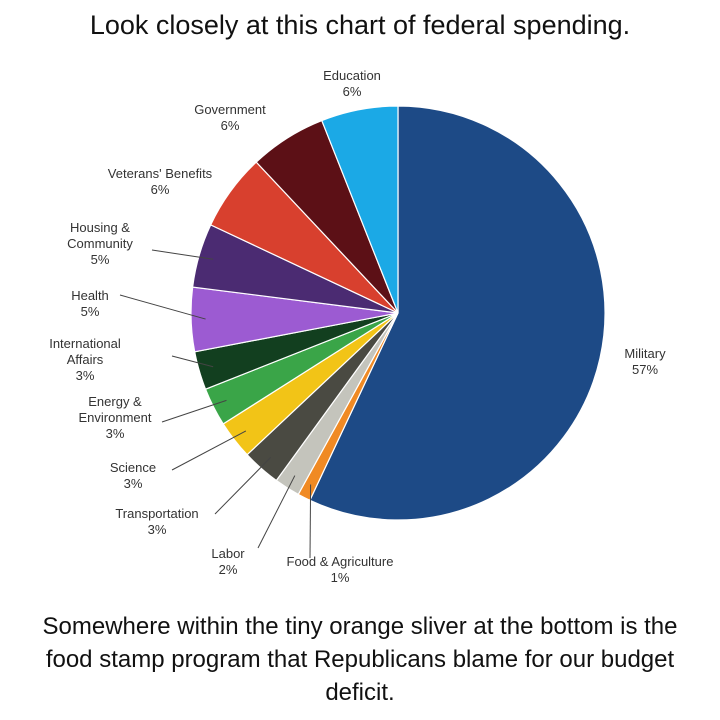 This screenshot has width=720, height=720. Describe the element at coordinates (133, 467) in the screenshot. I see `category-label: Science` at that location.